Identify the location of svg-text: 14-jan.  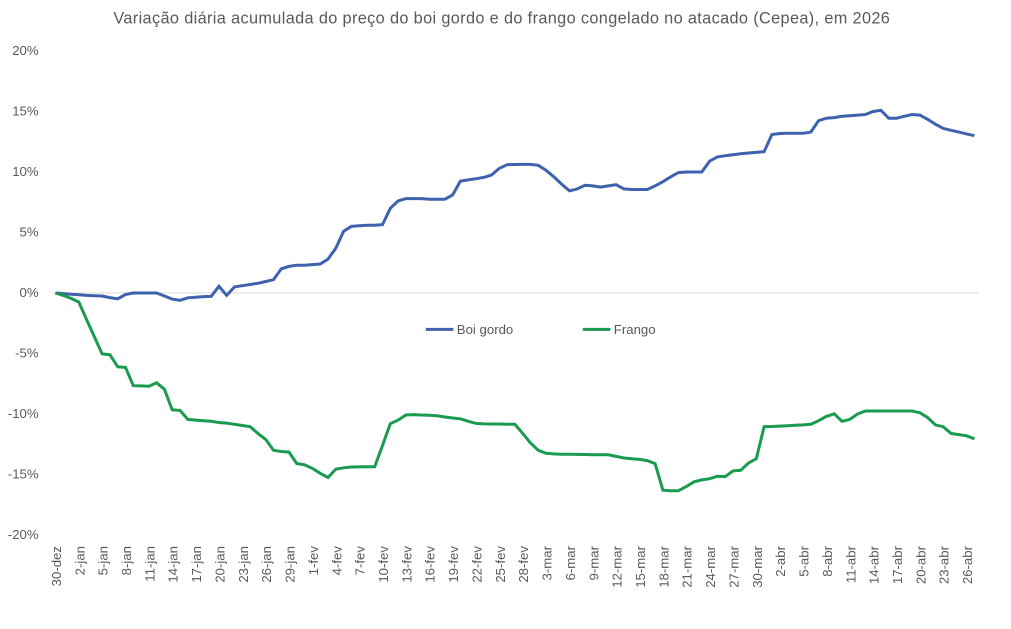
(173, 564).